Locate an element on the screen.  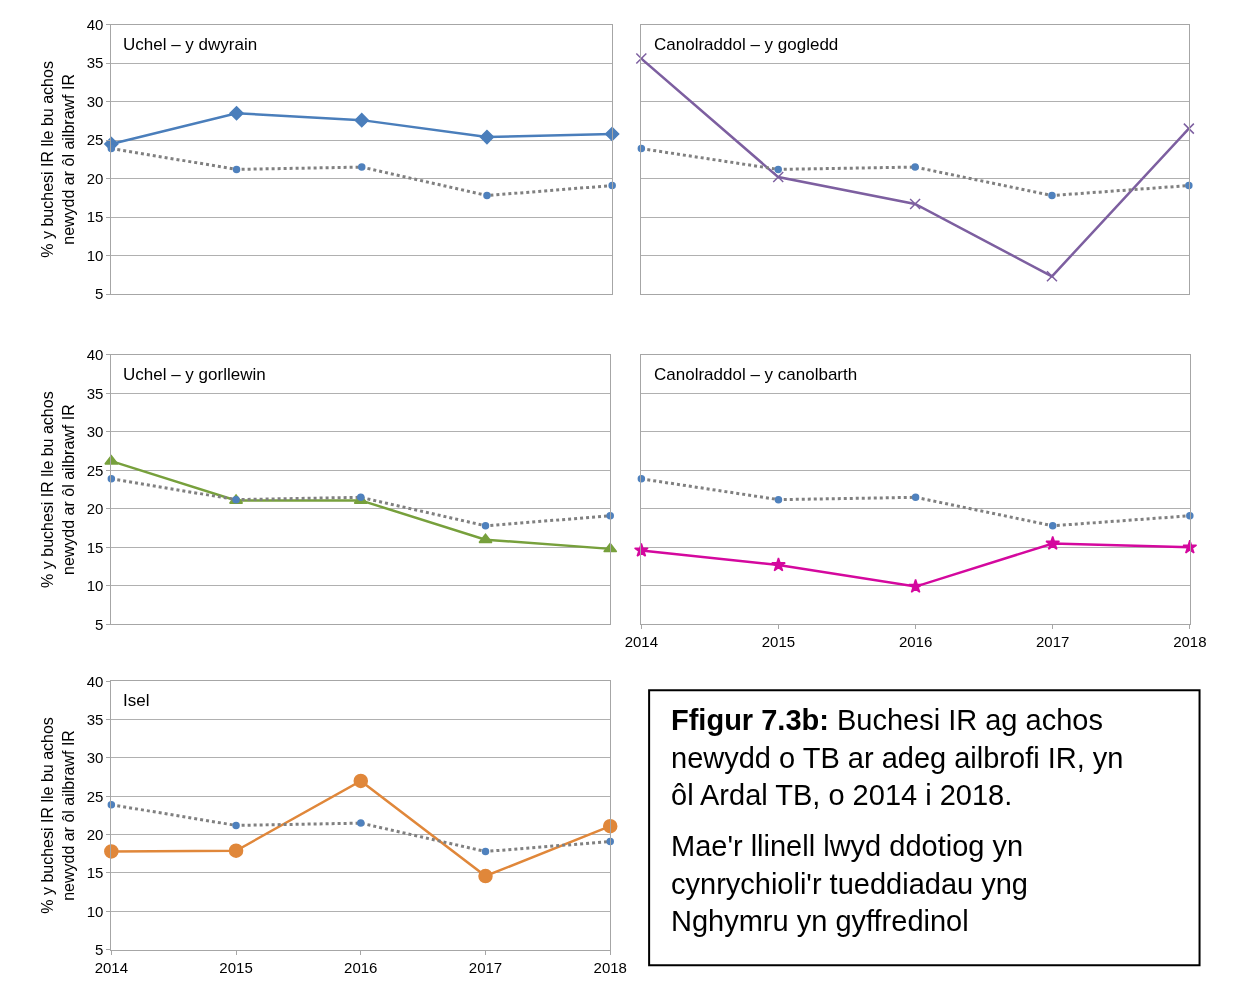
text: Uchel – y gorllewin is located at coordinates (194, 374).